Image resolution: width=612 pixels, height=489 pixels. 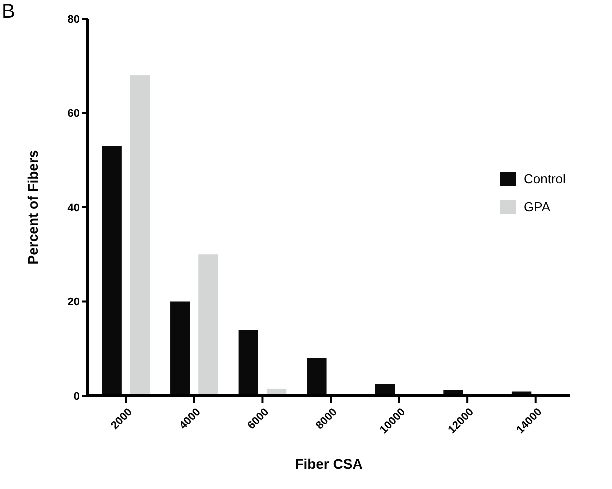 What do you see at coordinates (33, 207) in the screenshot?
I see `y-axis-title: Percent of Fibers` at bounding box center [33, 207].